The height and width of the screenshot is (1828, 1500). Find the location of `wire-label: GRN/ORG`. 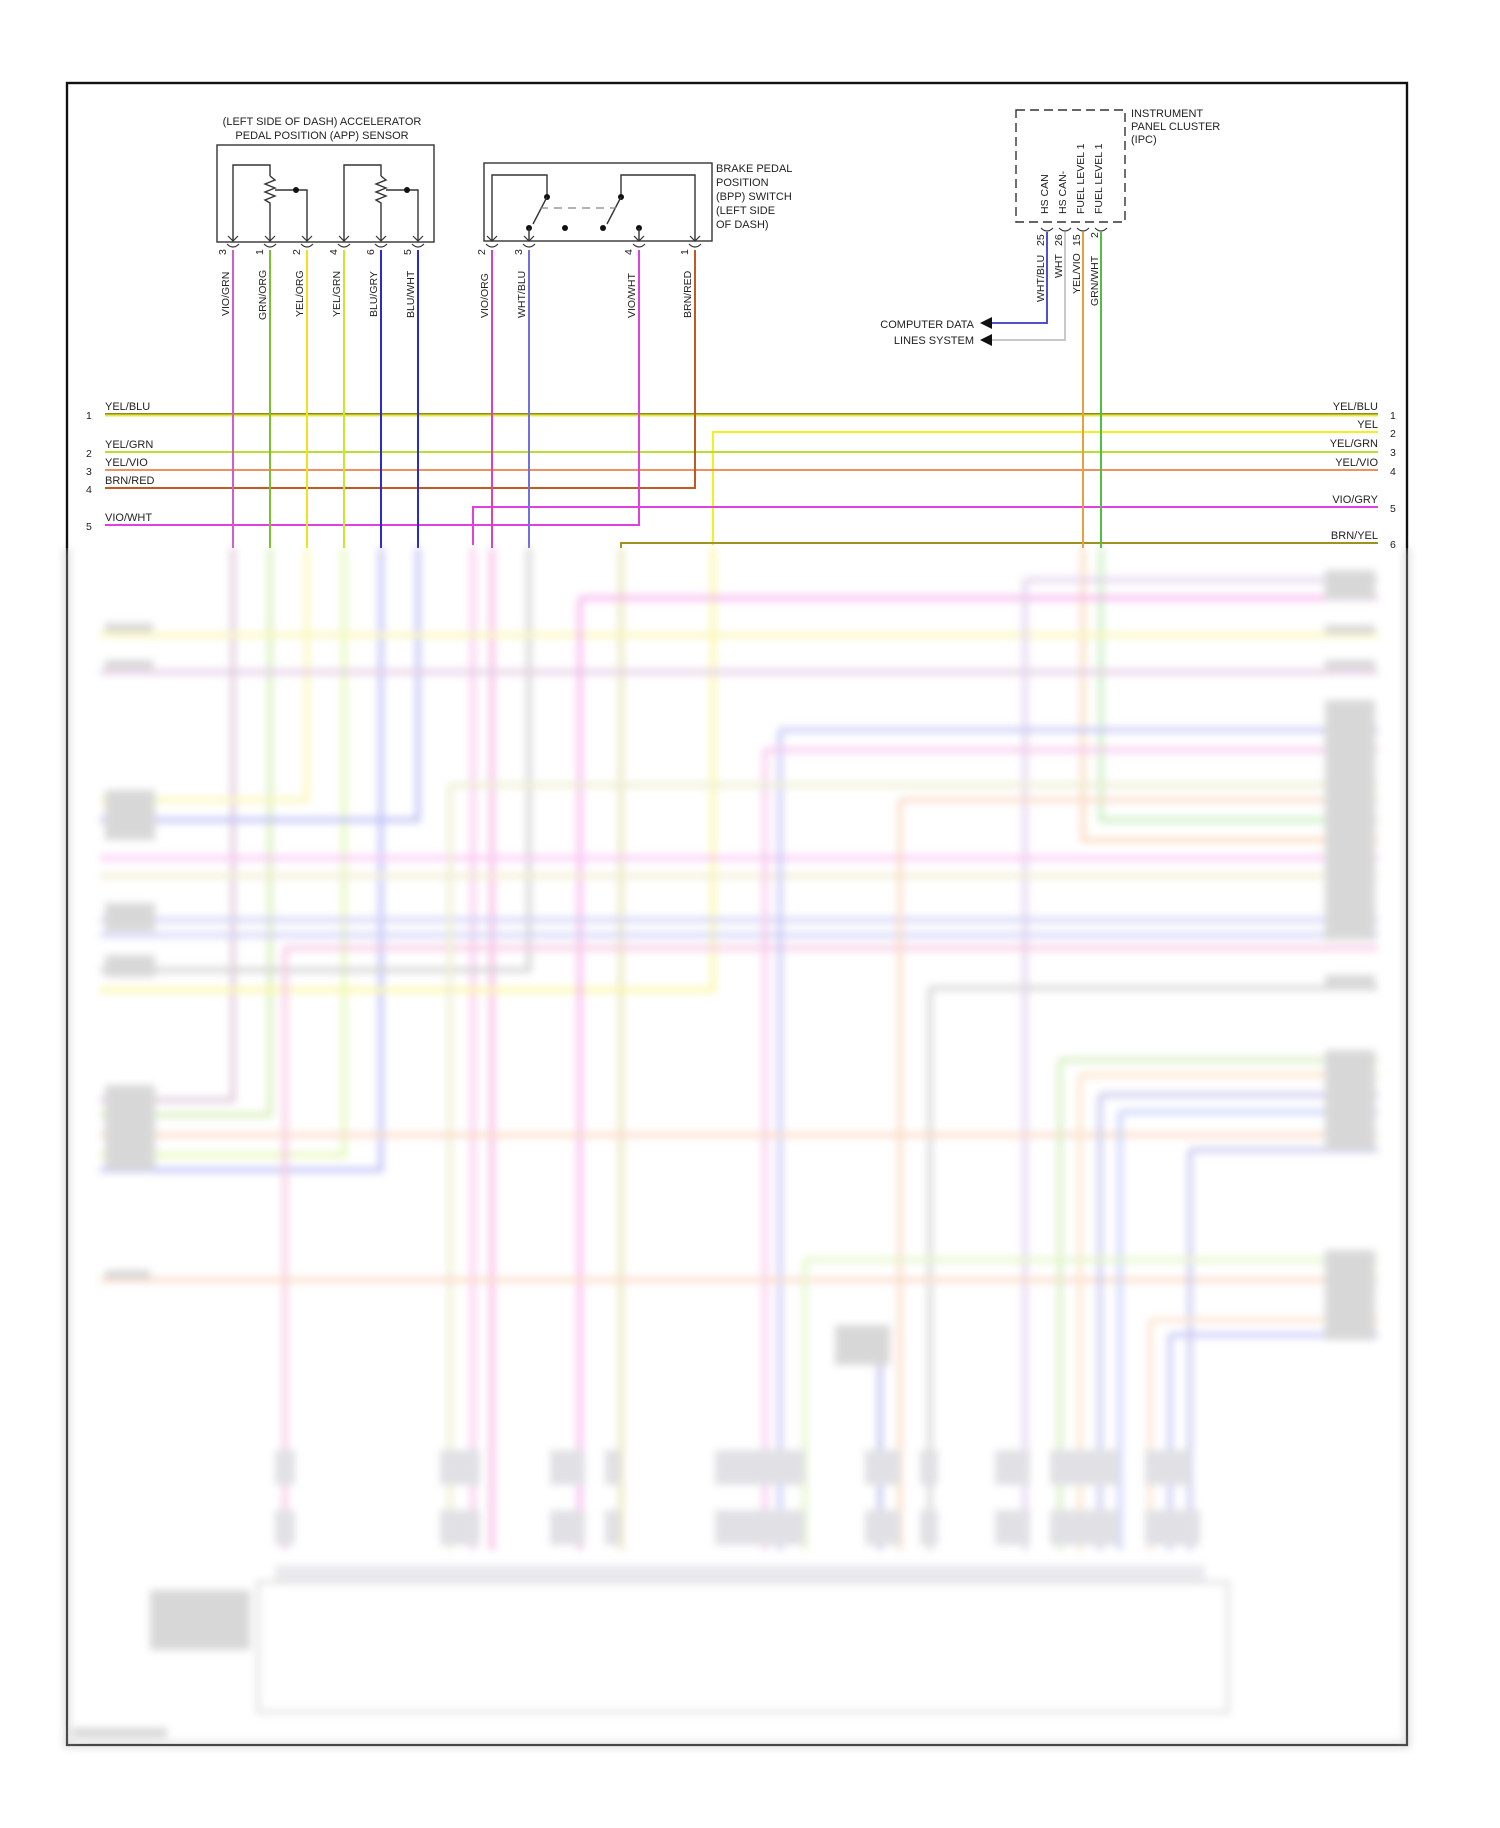

wire-label: GRN/ORG is located at coordinates (263, 295).